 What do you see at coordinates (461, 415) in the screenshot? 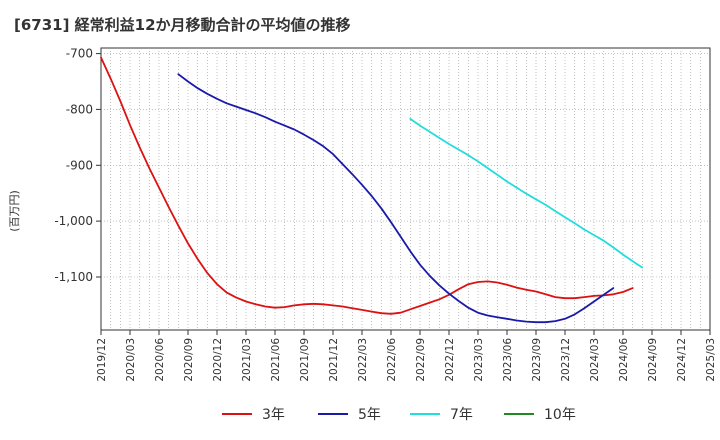
I see `legend-label-7y: 7年` at bounding box center [461, 415].